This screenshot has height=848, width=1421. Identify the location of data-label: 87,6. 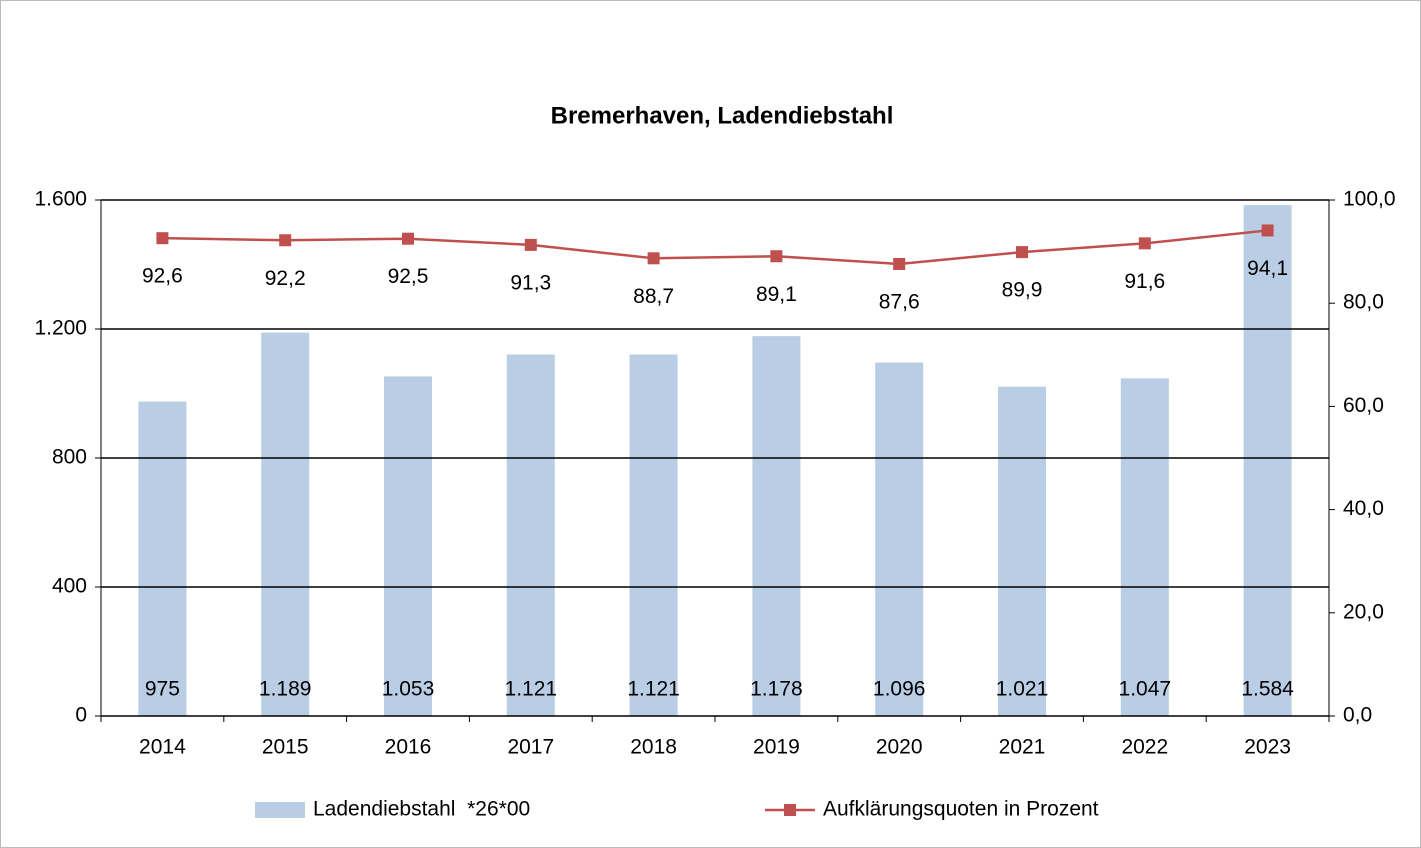
(899, 302).